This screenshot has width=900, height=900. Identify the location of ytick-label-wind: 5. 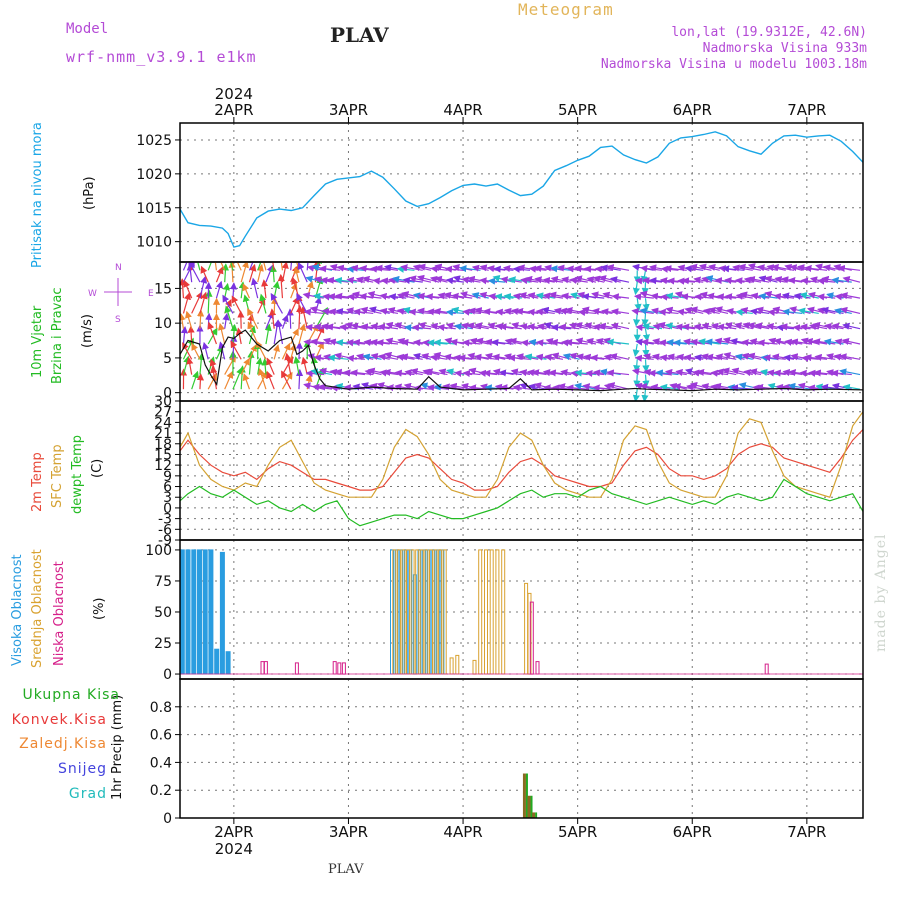
(167, 359).